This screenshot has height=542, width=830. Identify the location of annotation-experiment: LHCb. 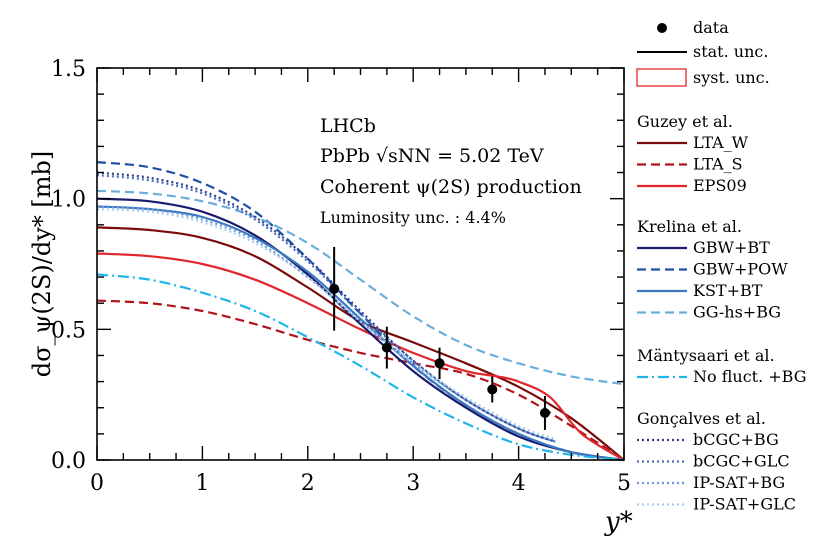
(348, 126).